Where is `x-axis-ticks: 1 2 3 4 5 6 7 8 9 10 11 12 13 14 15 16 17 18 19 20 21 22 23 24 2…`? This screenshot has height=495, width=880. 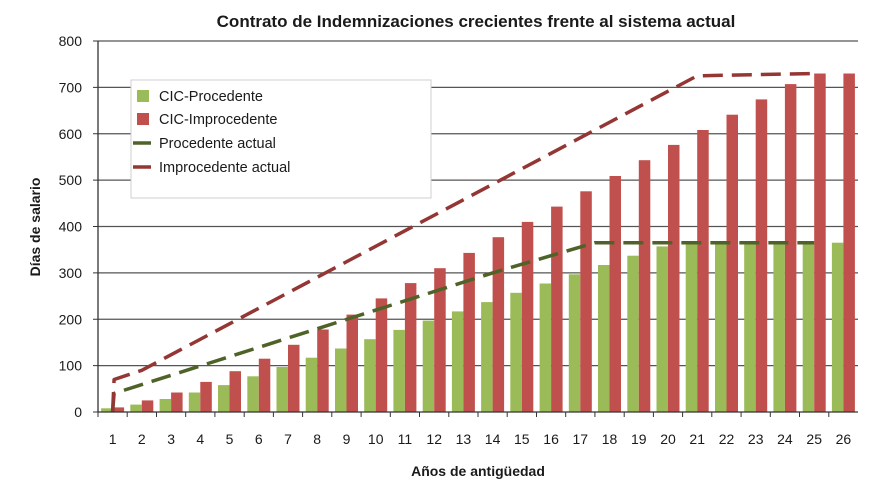 x-axis-ticks: 1 2 3 4 5 6 7 8 9 10 11 12 13 14 15 16 17 18 19 20 21 22 23 24 2… is located at coordinates (474, 429).